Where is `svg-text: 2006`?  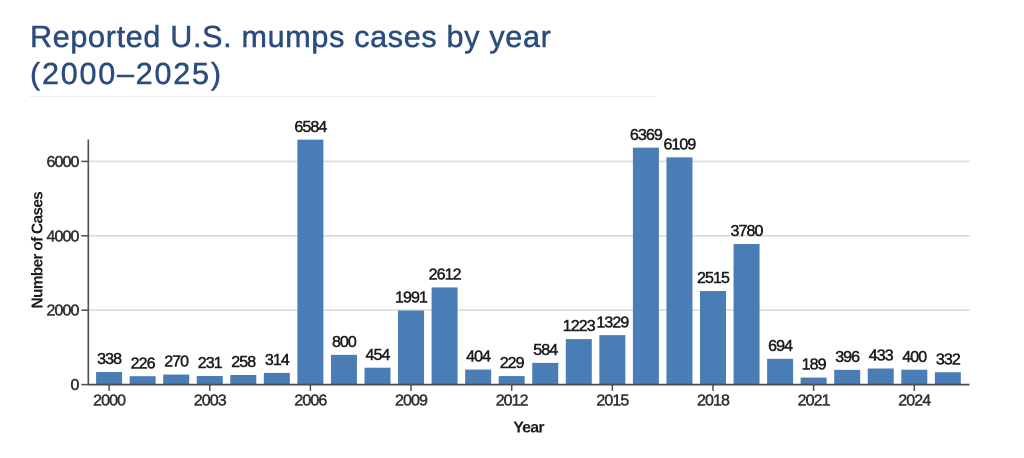
svg-text: 2006 is located at coordinates (310, 401).